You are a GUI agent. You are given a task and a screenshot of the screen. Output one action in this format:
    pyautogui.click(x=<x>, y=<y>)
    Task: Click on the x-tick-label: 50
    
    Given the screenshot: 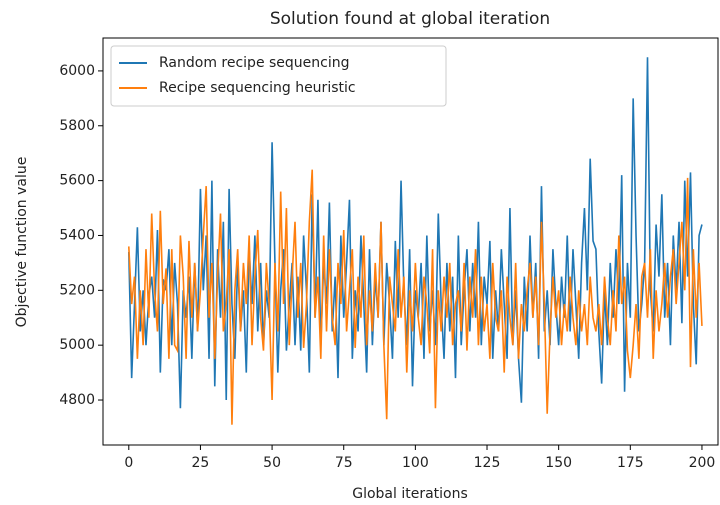 What is the action you would take?
    pyautogui.click(x=272, y=463)
    